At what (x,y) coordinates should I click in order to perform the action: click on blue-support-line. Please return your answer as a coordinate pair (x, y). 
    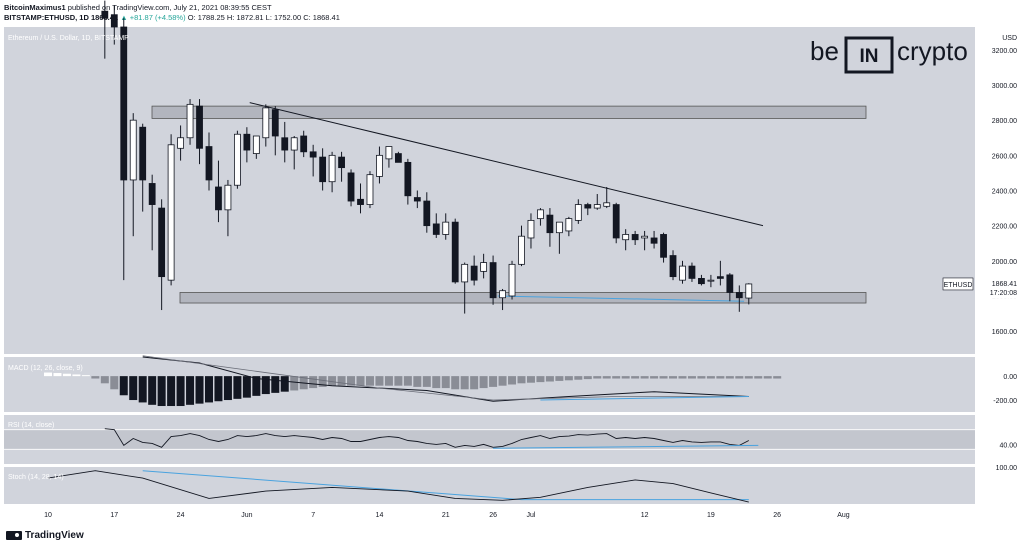
    Looking at the image, I should click on (621, 298).